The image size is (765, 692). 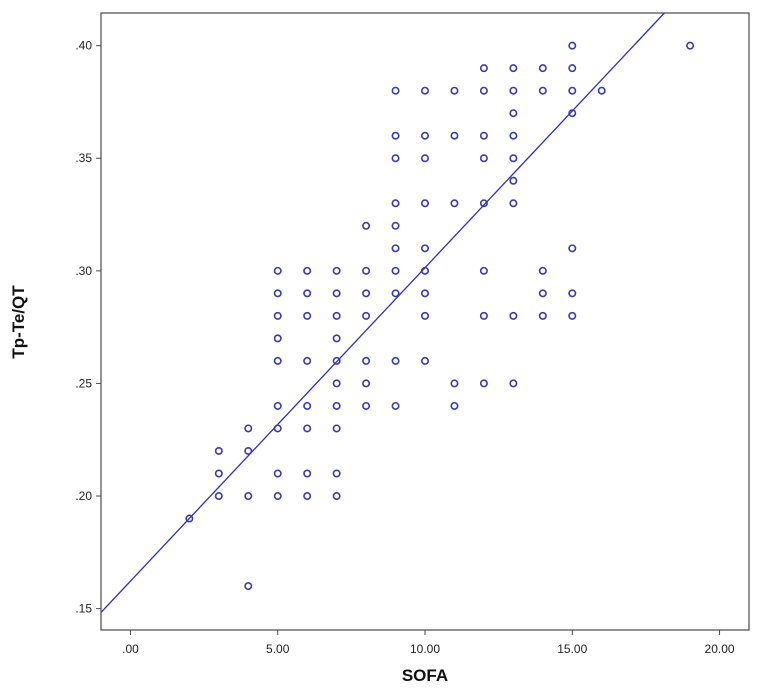 I want to click on y-axis-title: Tp-Te/QT, so click(x=18, y=322).